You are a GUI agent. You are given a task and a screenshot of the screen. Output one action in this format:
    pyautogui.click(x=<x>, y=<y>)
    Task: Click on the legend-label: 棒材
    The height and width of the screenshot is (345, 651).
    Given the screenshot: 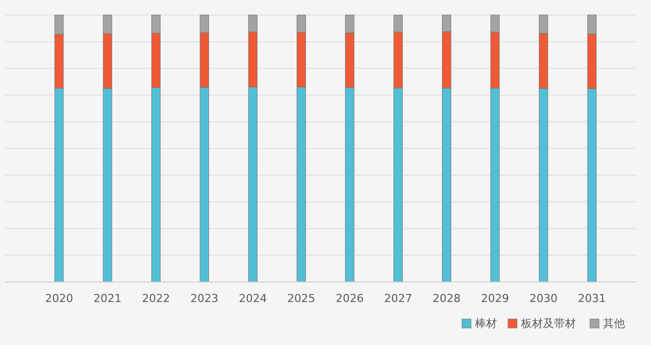 What is the action you would take?
    pyautogui.click(x=486, y=323)
    